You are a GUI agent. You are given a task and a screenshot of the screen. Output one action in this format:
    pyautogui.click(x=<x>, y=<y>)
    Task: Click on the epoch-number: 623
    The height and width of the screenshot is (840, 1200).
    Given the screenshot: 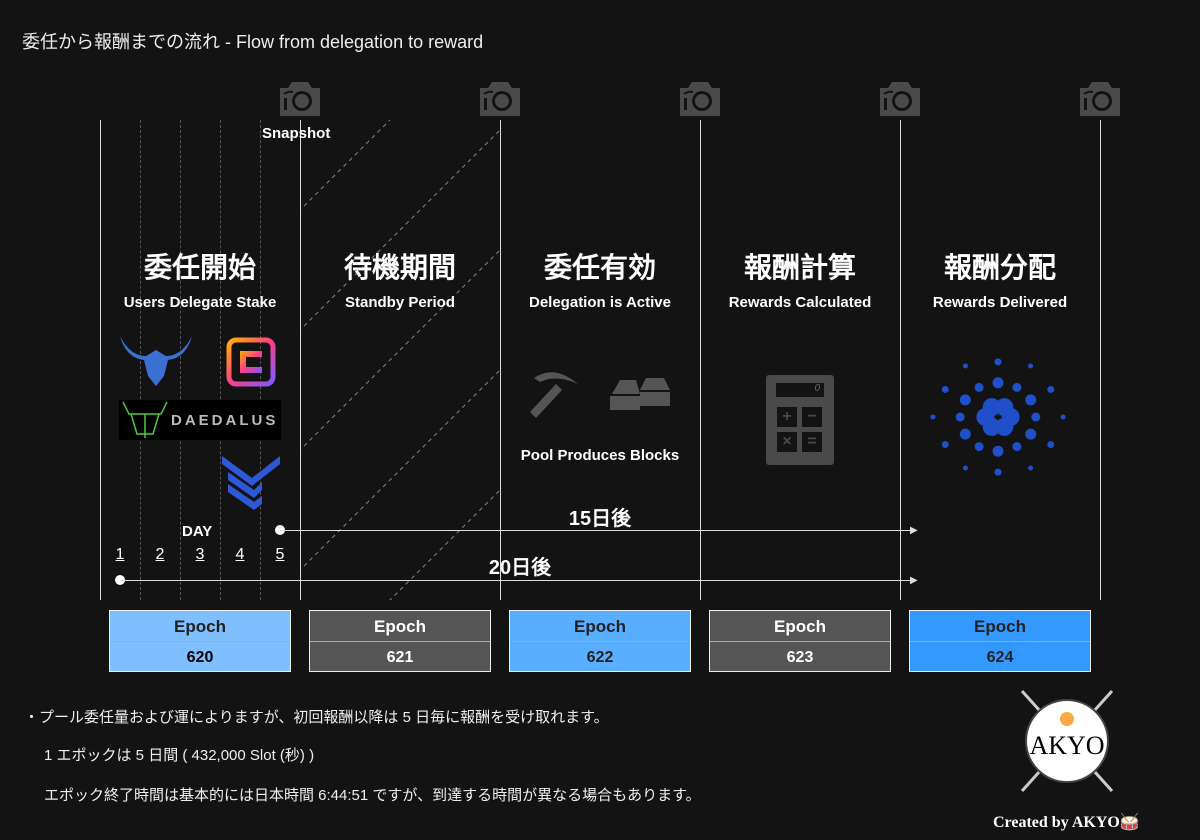 What is the action you would take?
    pyautogui.click(x=800, y=657)
    